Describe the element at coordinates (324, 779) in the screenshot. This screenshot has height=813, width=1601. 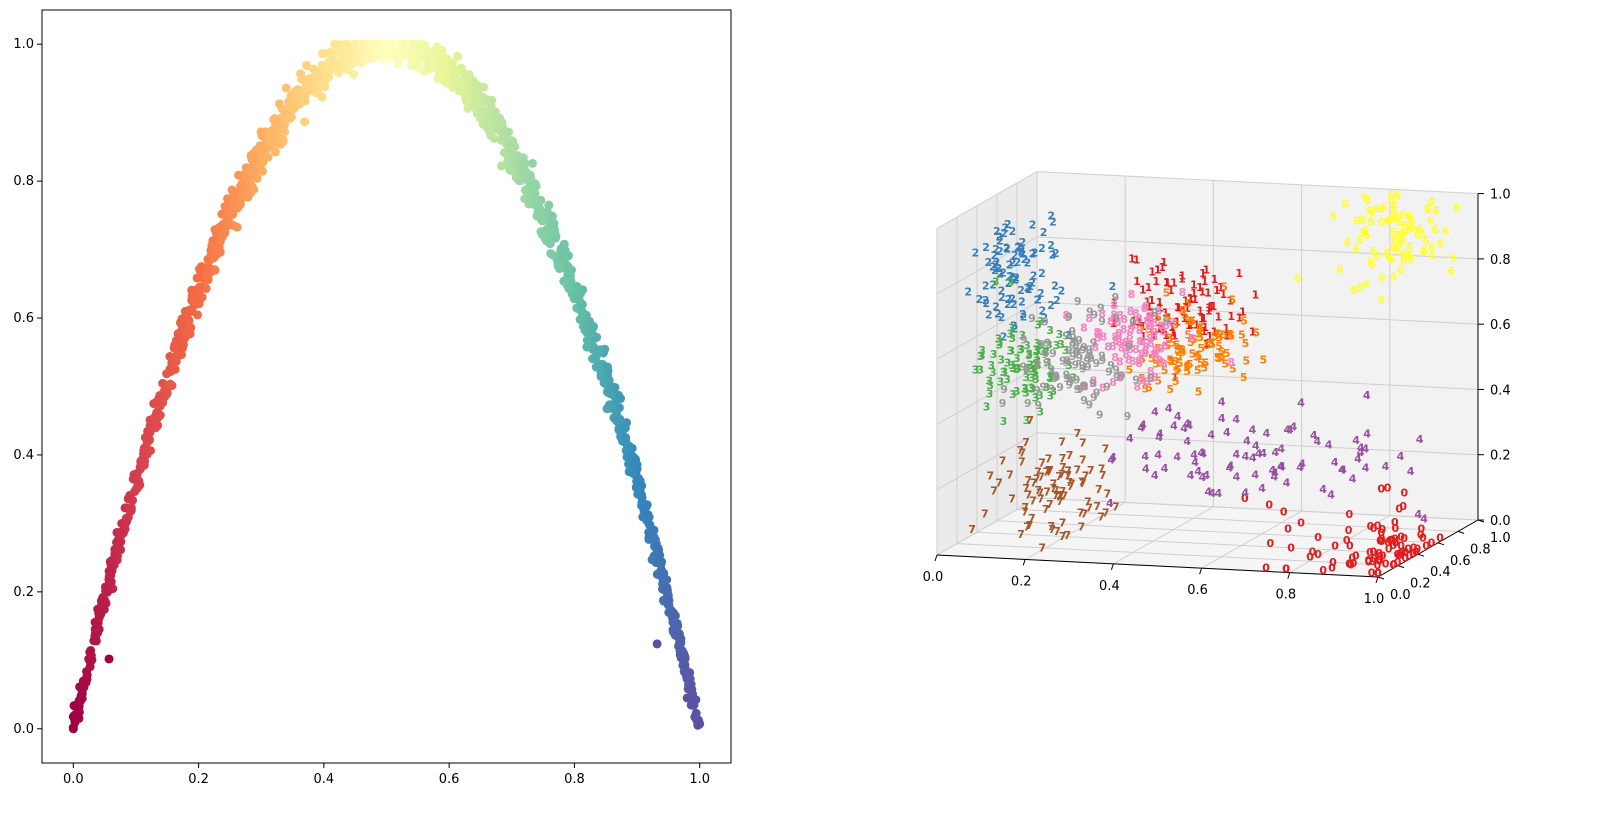
I see `left-x-tick-label: 0.4` at that location.